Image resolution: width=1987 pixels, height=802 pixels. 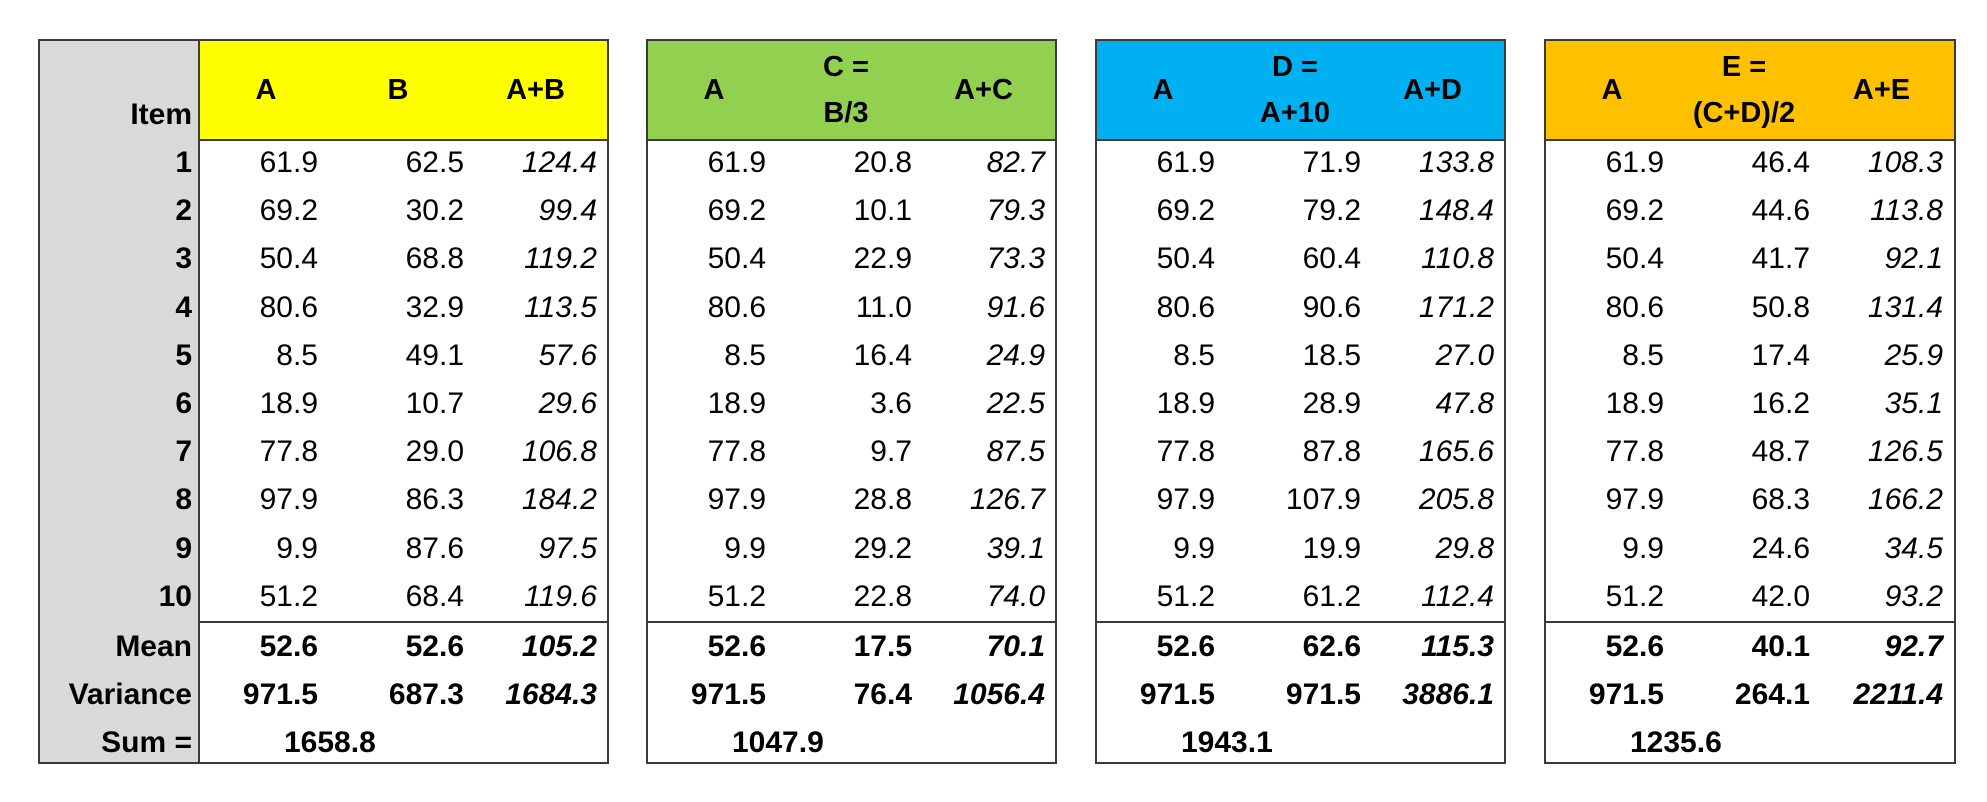 I want to click on cell-col-b: 3.6, so click(x=891, y=403).